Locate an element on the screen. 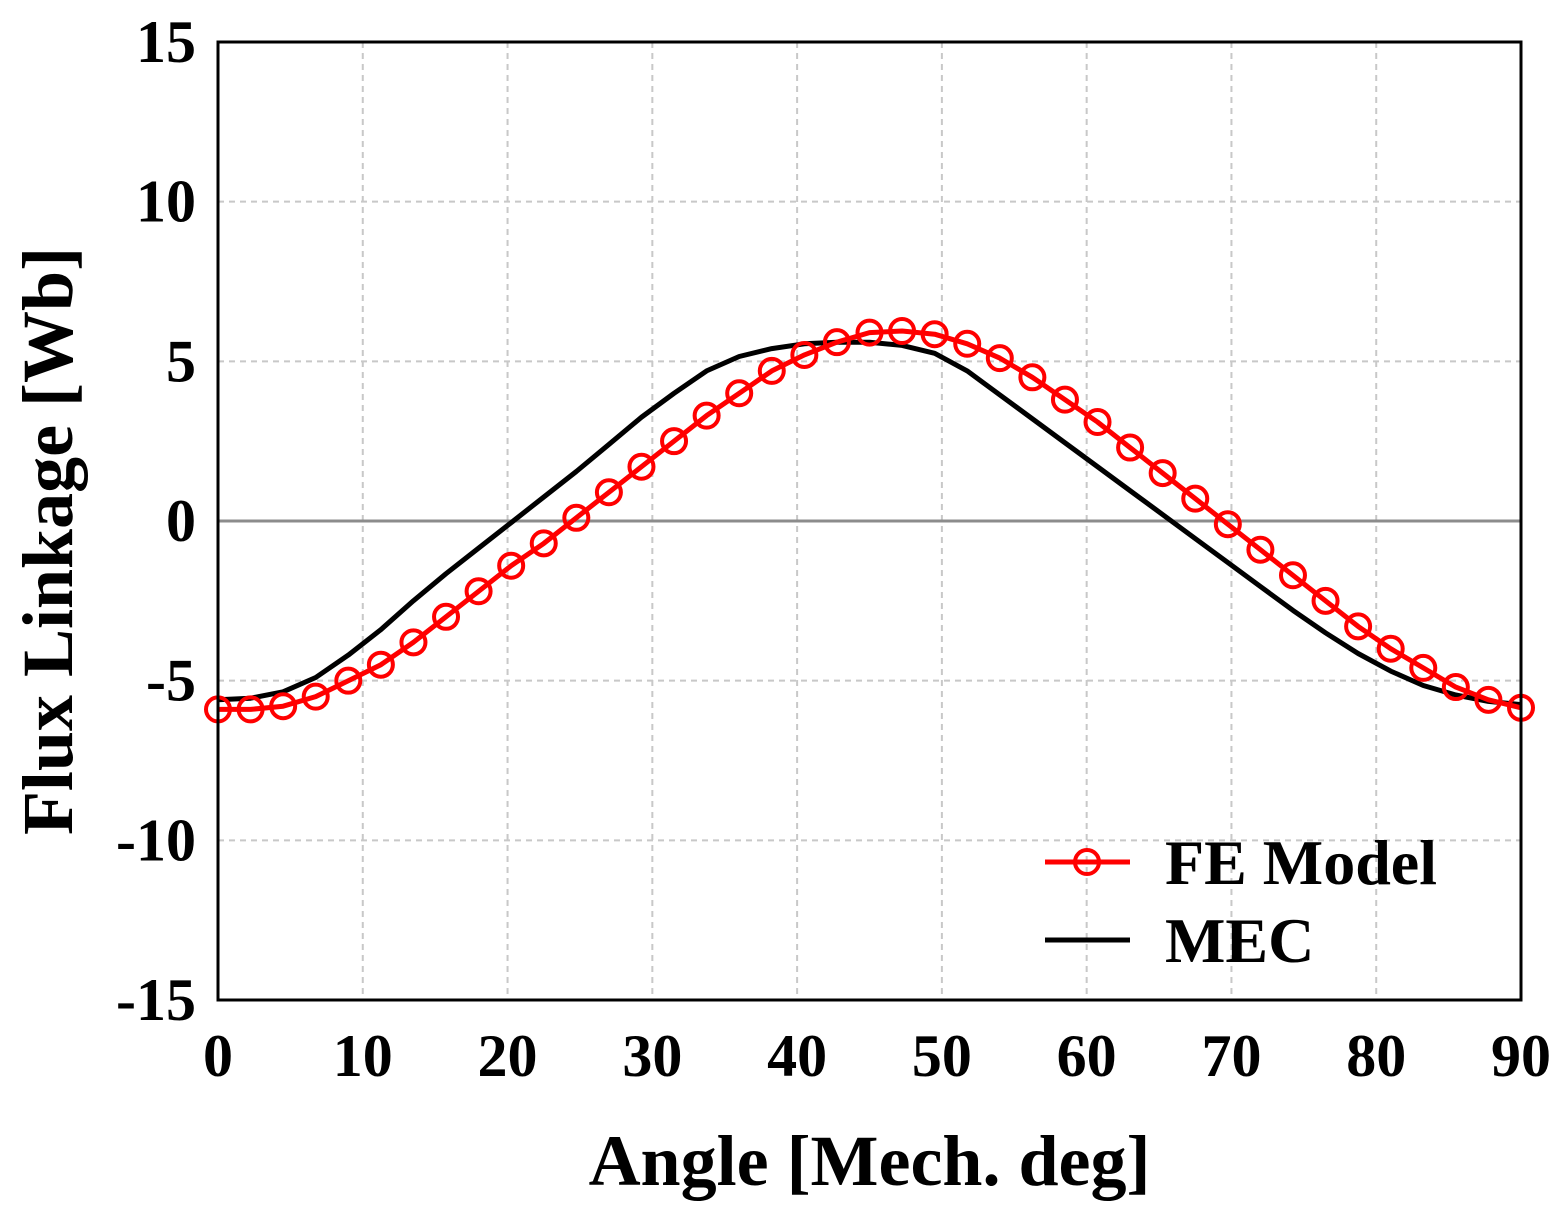 This screenshot has width=1564, height=1213. x-tick-label: 0 is located at coordinates (218, 1056).